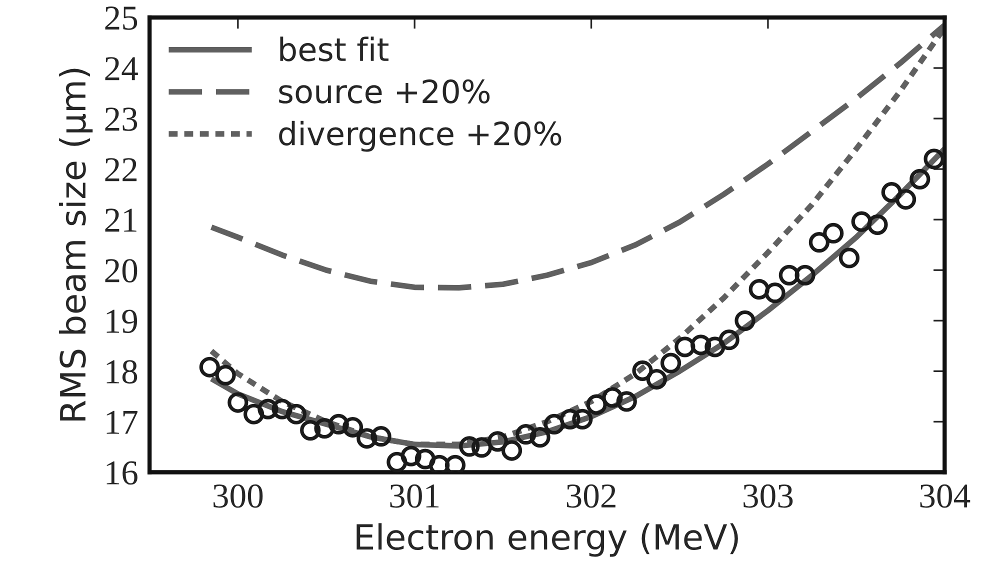  What do you see at coordinates (384, 91) in the screenshot?
I see `legend-label: source +20%` at bounding box center [384, 91].